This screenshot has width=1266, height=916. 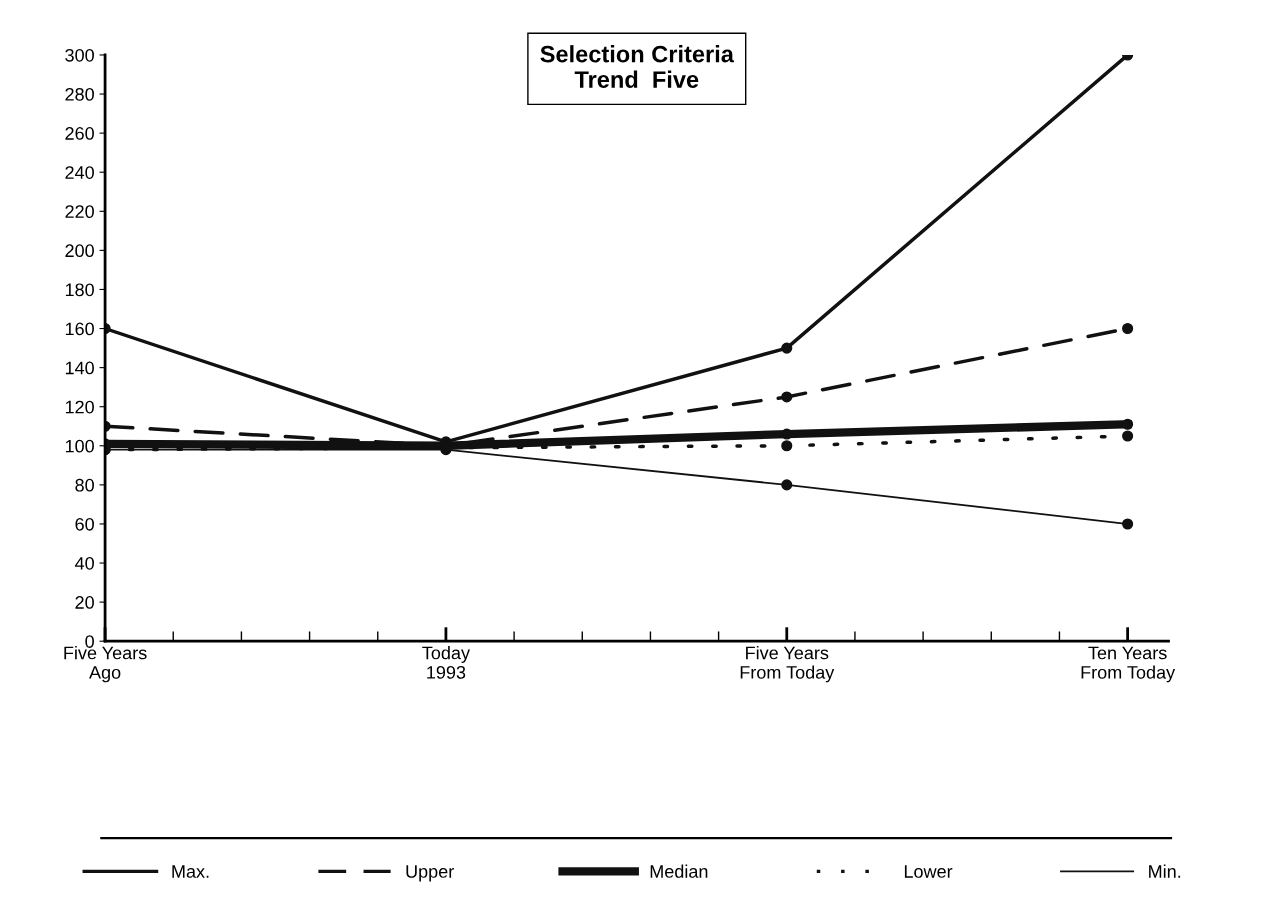 I want to click on legend-label: Upper, so click(x=430, y=873).